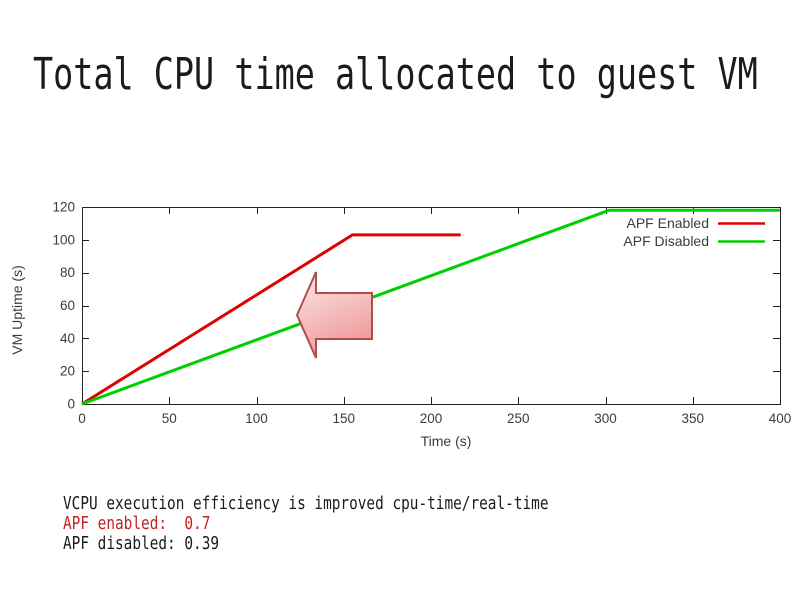 The height and width of the screenshot is (600, 800). I want to click on svg-text: 200, so click(431, 418).